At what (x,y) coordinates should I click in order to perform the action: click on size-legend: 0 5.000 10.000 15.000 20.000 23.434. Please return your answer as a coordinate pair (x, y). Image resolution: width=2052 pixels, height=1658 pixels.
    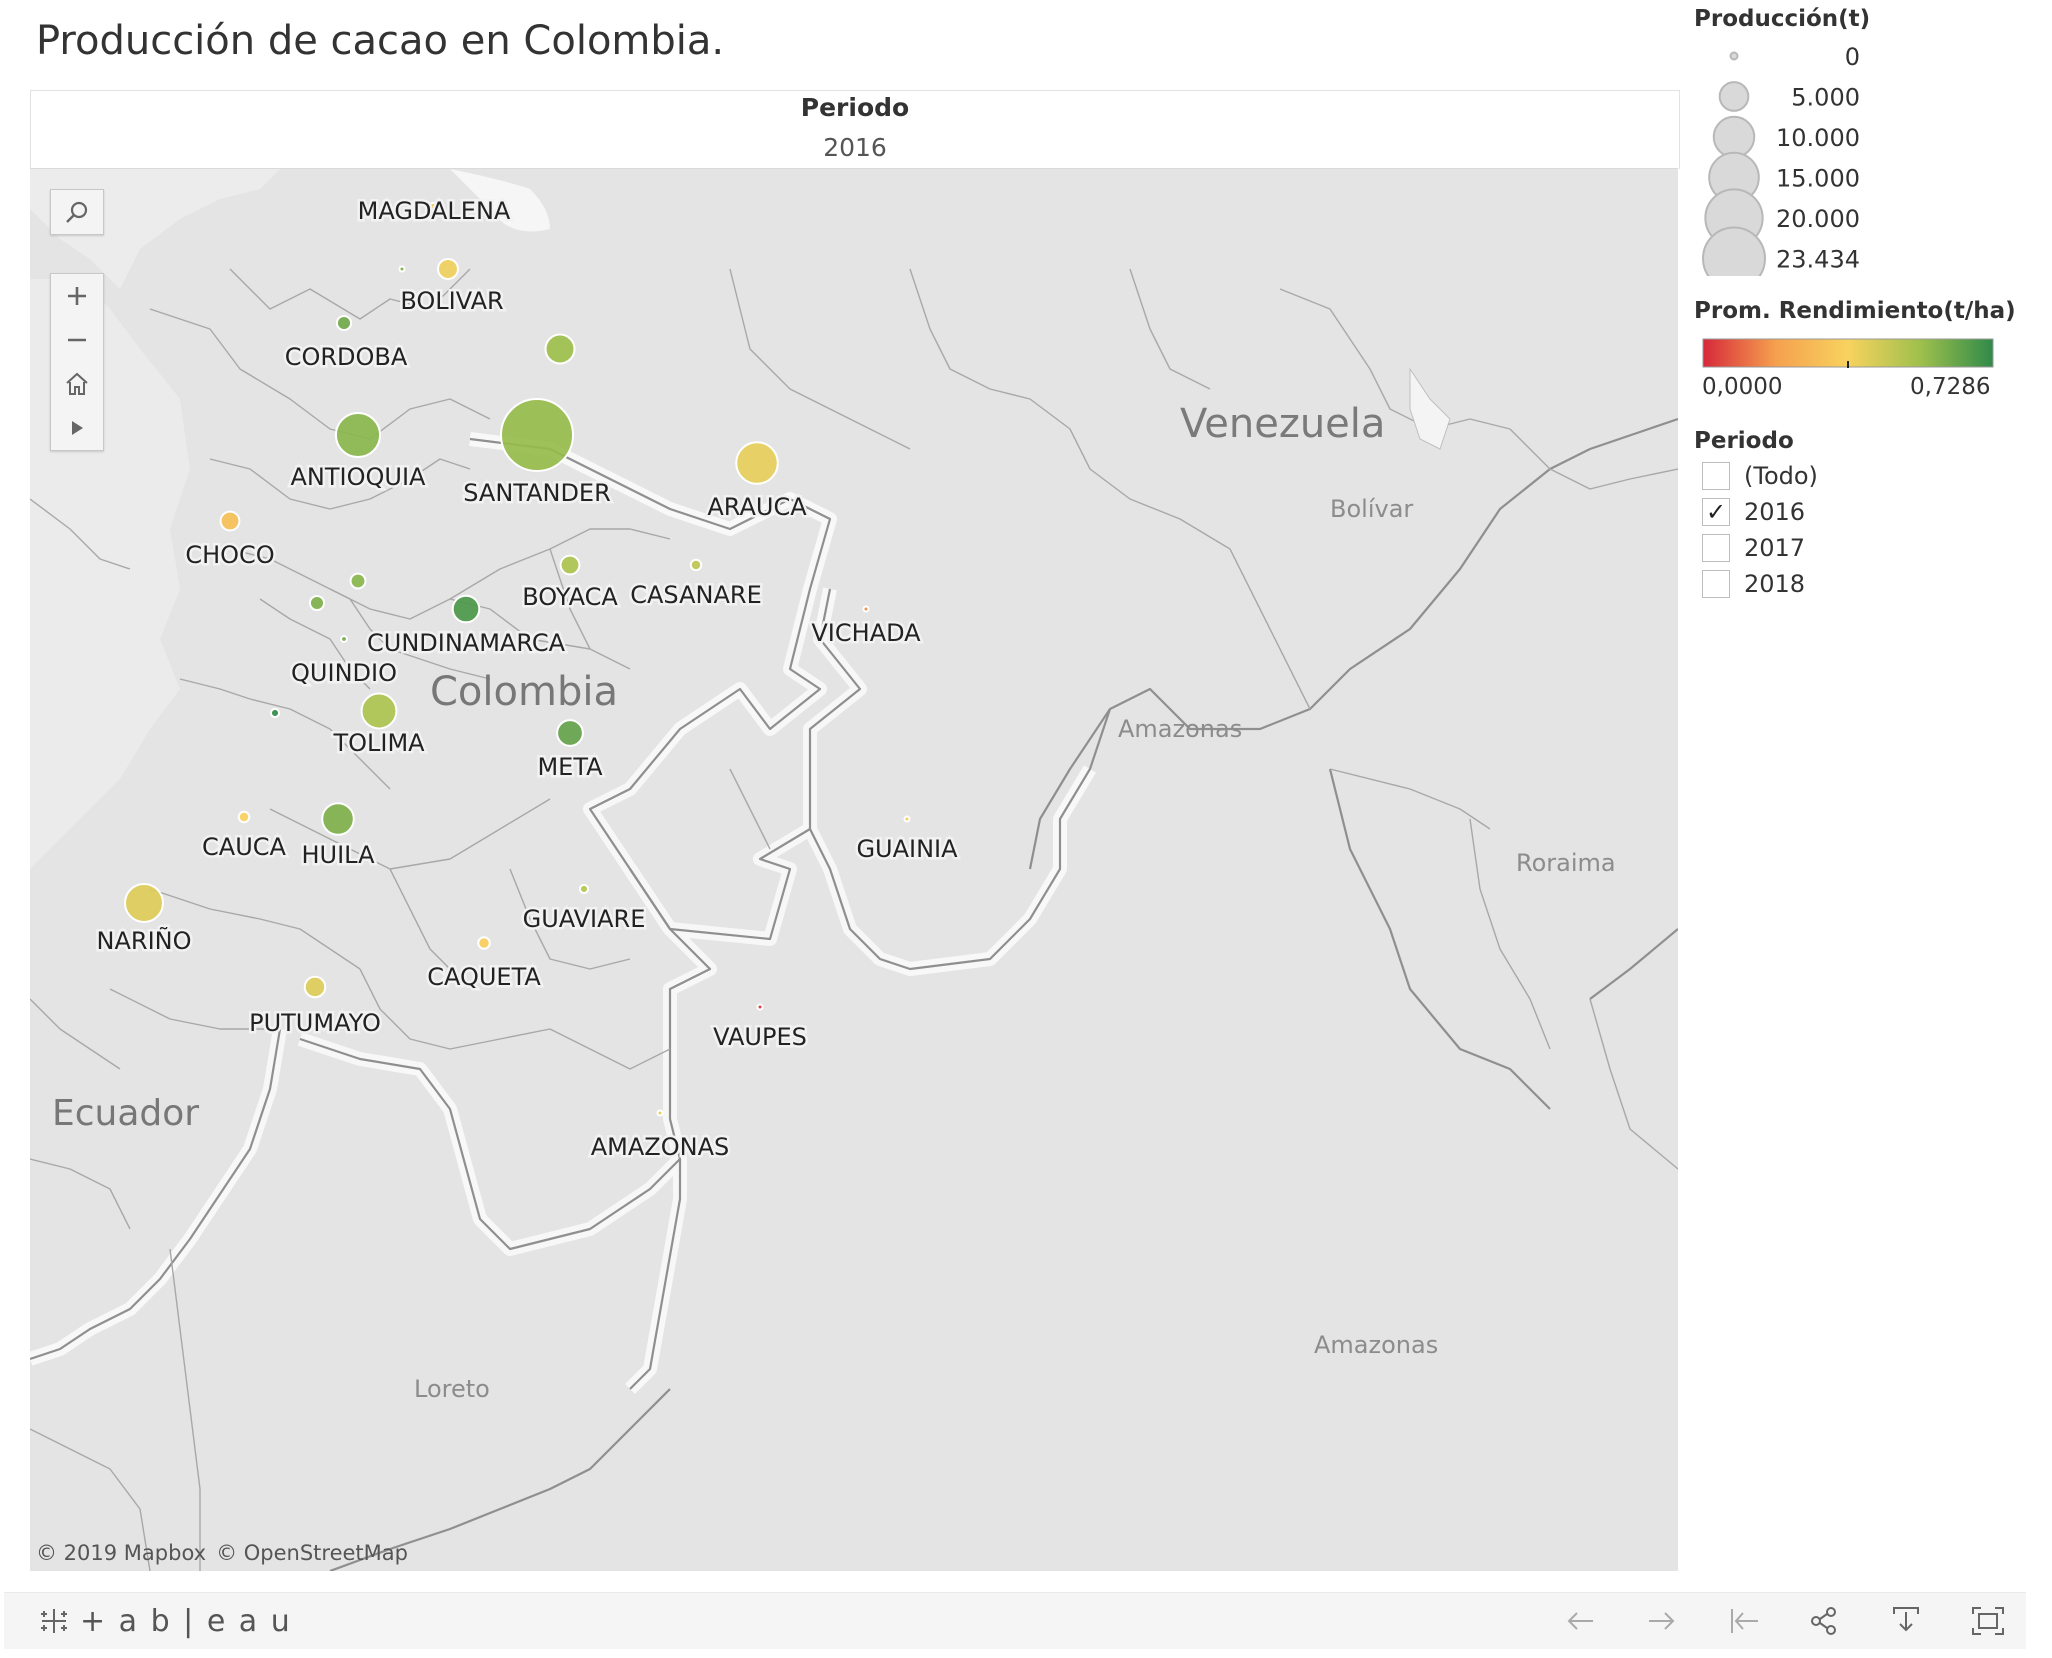
    Looking at the image, I should click on (1781, 159).